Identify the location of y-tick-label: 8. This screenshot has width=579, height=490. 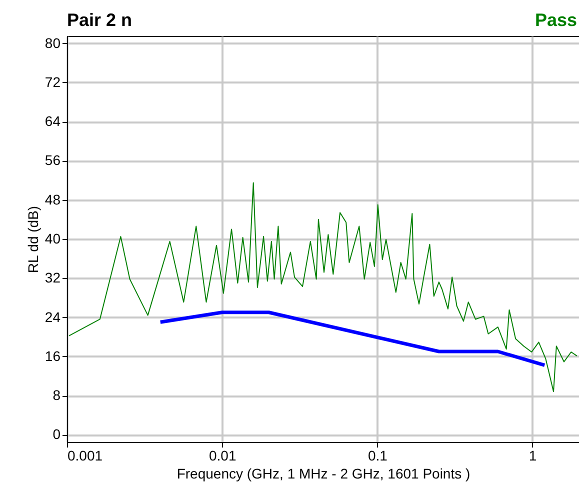
(56, 395).